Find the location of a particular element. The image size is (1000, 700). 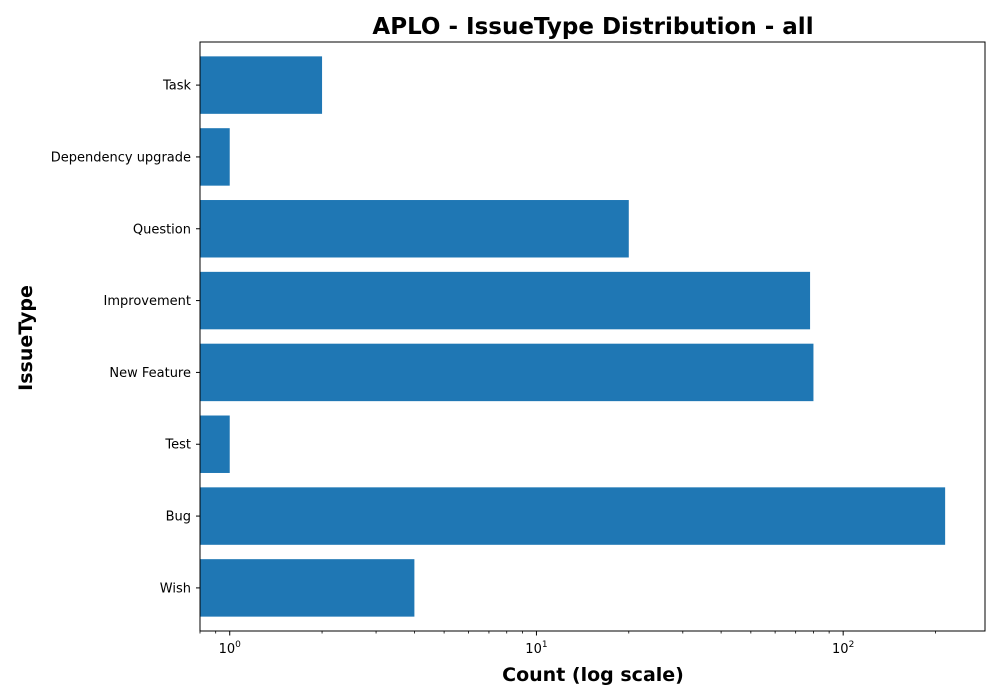

y-tick-label: Dependency upgrade is located at coordinates (121, 157).